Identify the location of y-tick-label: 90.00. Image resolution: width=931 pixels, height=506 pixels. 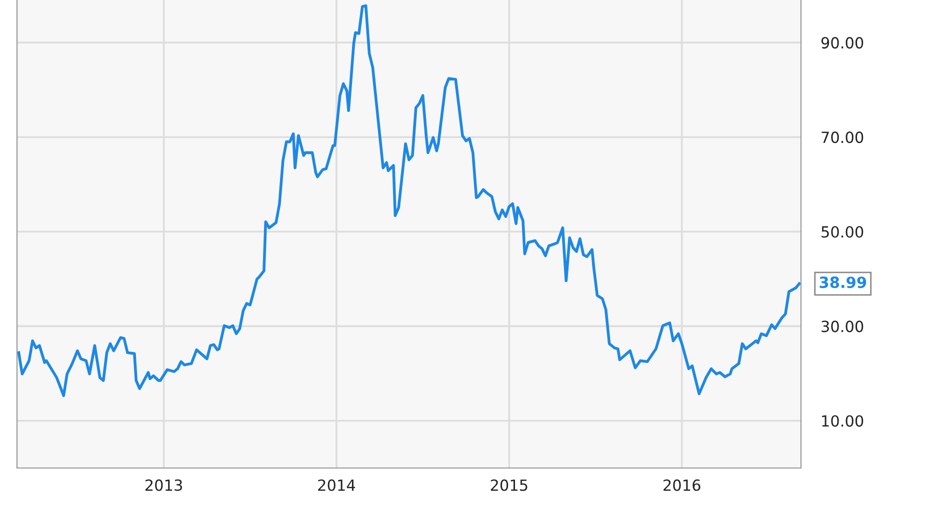
(842, 43).